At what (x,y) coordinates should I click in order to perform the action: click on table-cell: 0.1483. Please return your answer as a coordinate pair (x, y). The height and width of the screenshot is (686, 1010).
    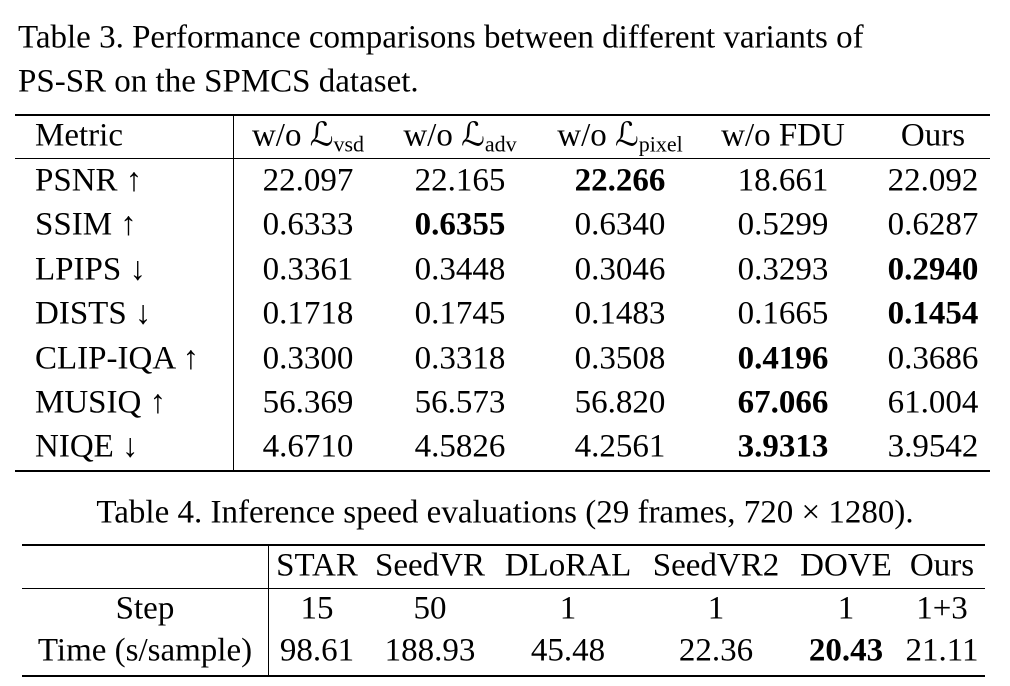
    Looking at the image, I should click on (620, 313).